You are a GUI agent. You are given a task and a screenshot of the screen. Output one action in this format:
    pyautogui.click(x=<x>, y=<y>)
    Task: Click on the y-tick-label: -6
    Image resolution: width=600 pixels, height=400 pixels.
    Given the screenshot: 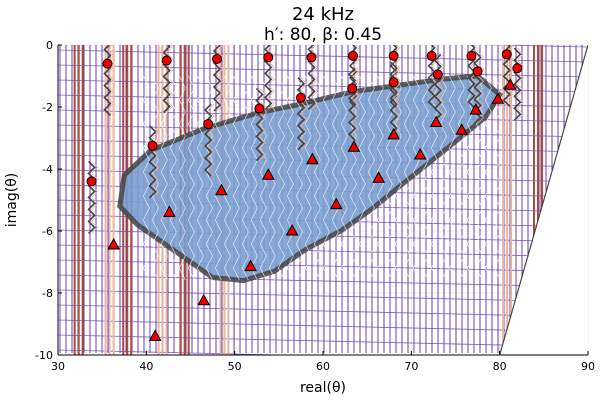 What is the action you would take?
    pyautogui.click(x=47, y=231)
    